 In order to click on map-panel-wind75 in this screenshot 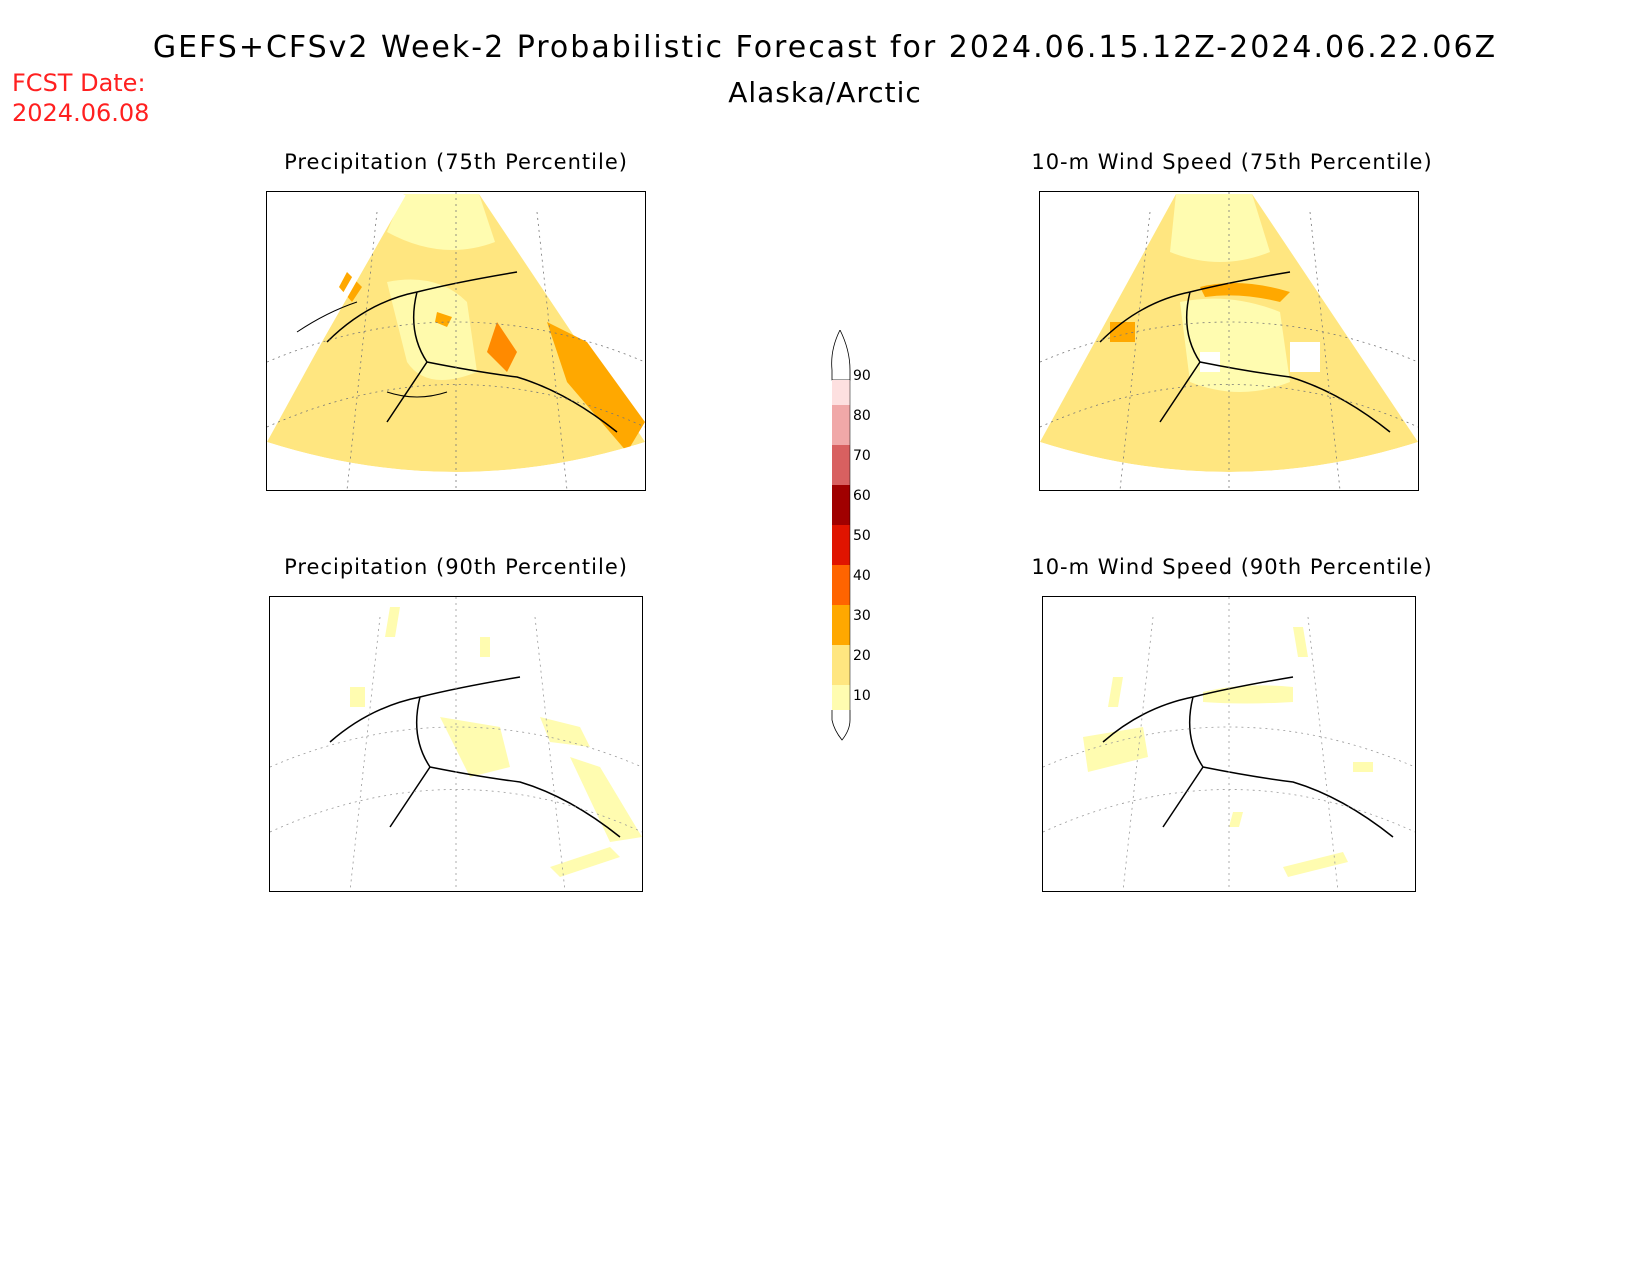, I will do `click(1229, 341)`.